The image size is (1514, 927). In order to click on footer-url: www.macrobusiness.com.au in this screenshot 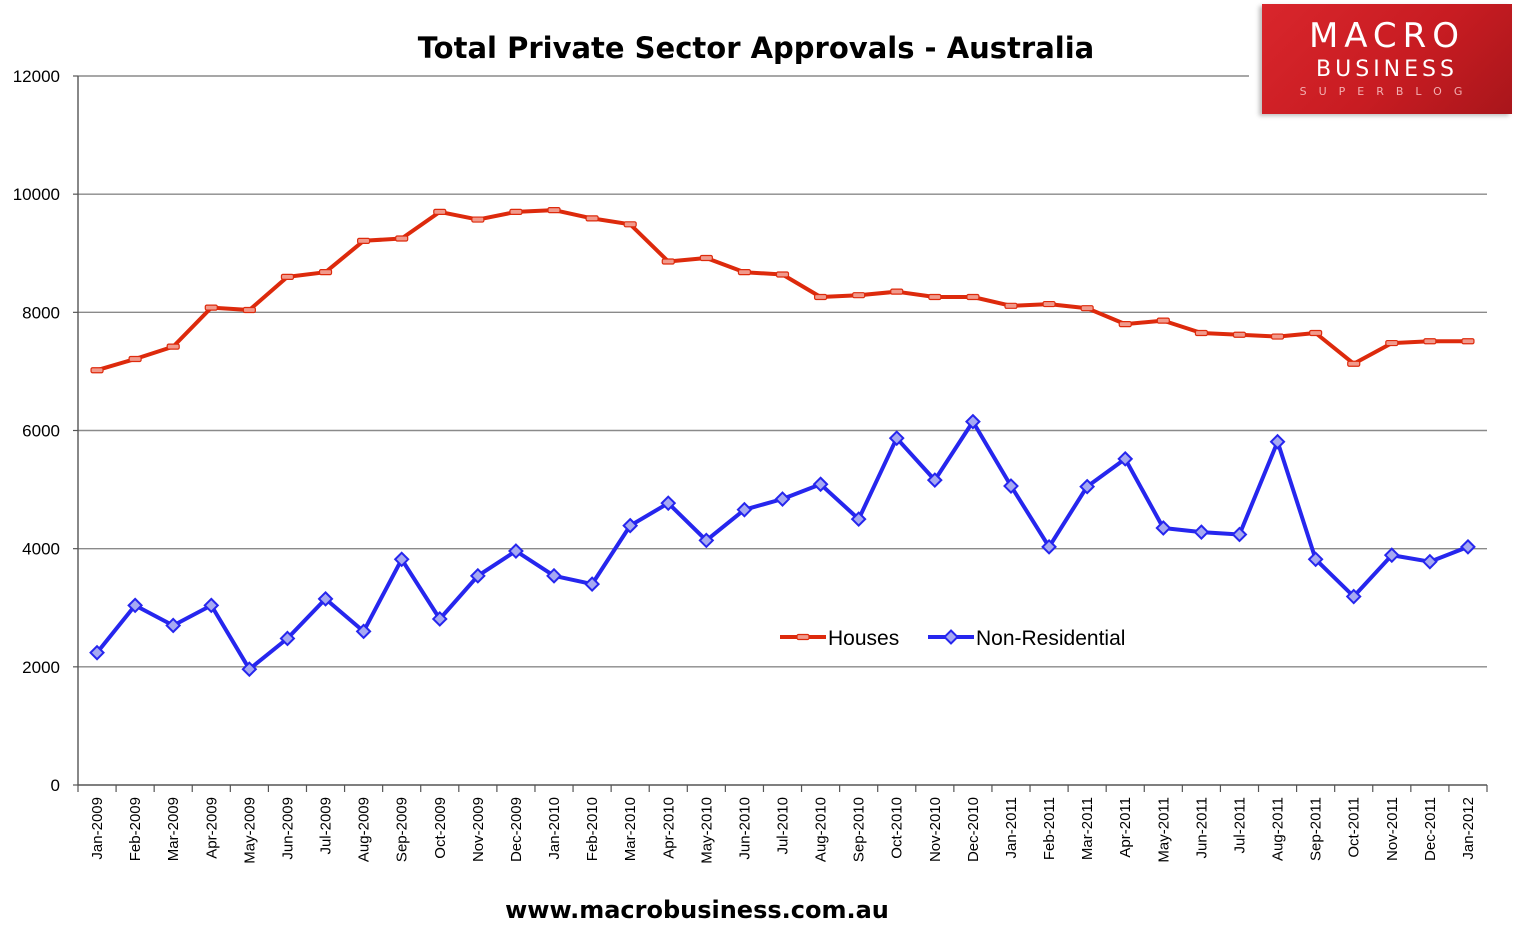, I will do `click(697, 910)`.